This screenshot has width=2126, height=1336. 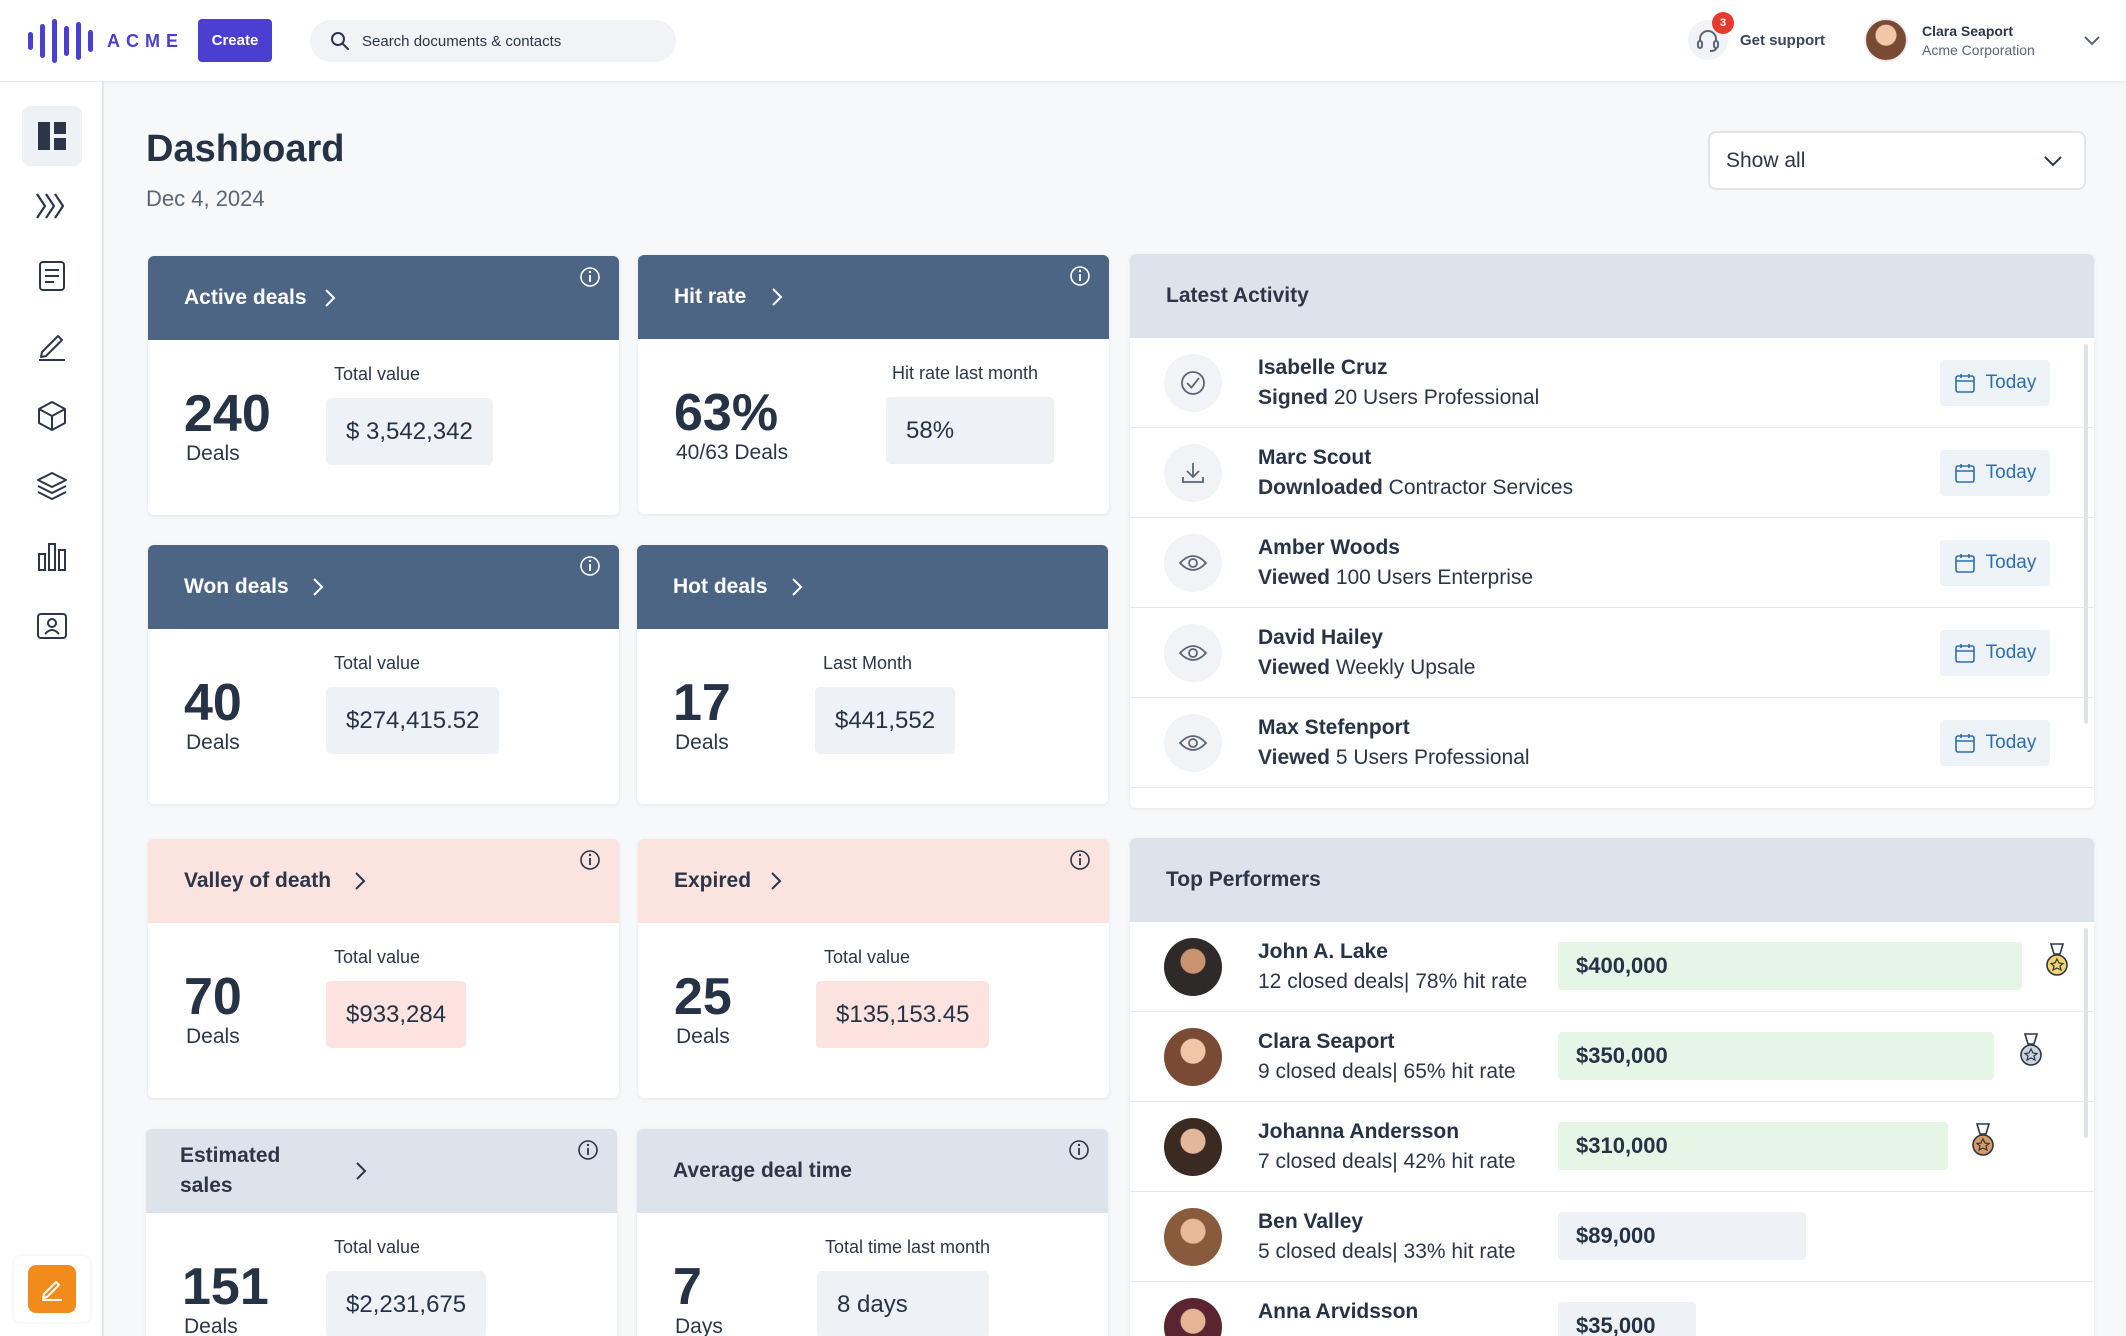 What do you see at coordinates (52, 346) in the screenshot?
I see `sidebar-item-sign` at bounding box center [52, 346].